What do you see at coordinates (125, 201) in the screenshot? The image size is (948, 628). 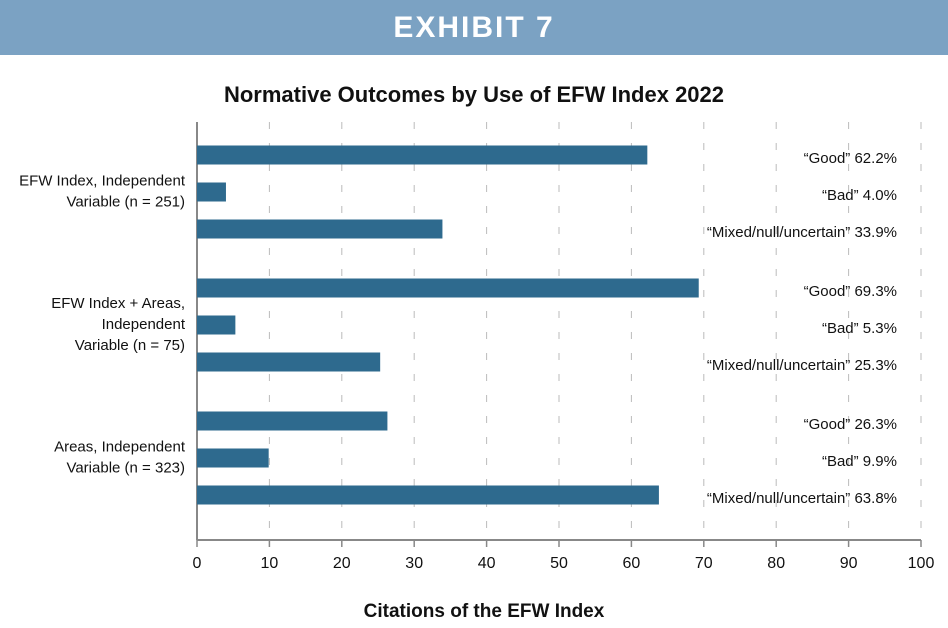 I see `y-tick-label: Variable (n = 251)` at bounding box center [125, 201].